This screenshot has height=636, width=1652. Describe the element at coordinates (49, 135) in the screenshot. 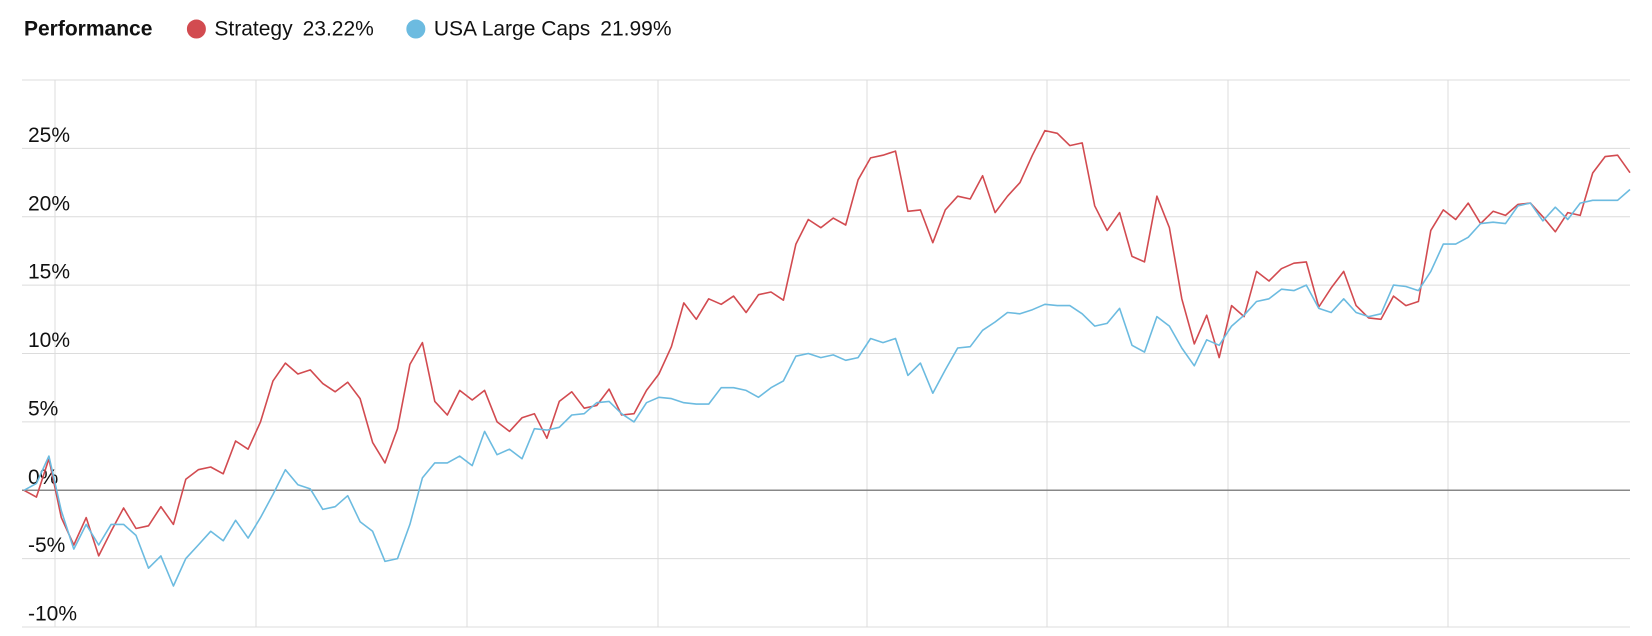

I see `y-tick-label: 25%` at that location.